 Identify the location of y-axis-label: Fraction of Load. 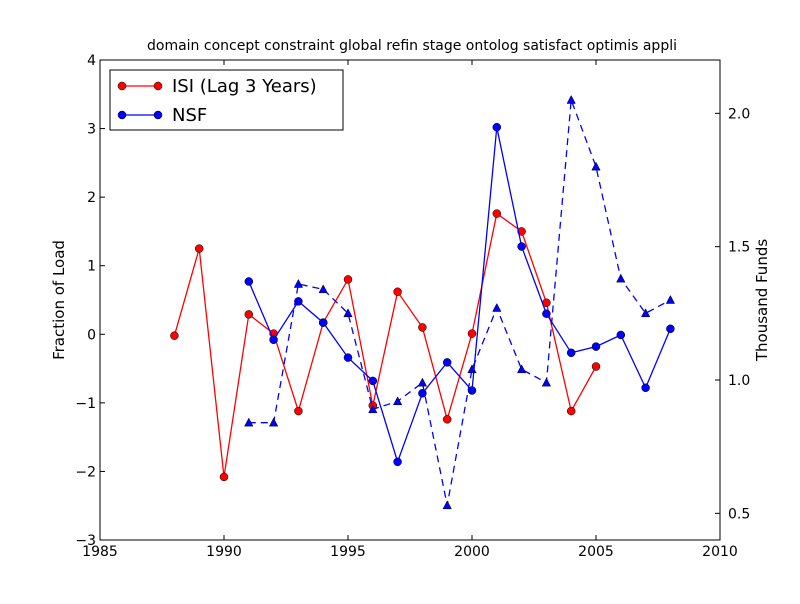
(59, 300).